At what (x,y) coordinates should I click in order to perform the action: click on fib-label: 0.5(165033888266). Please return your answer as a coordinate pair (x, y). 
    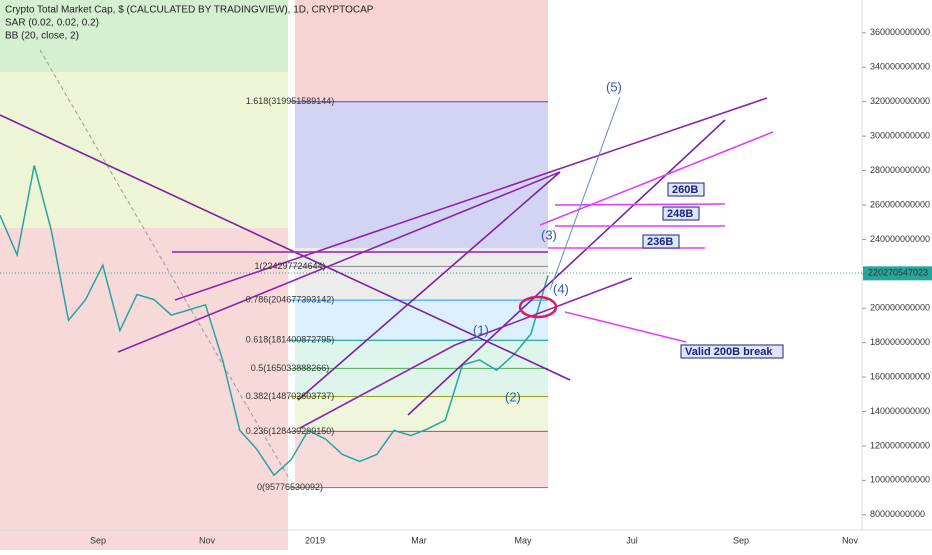
    Looking at the image, I should click on (290, 368).